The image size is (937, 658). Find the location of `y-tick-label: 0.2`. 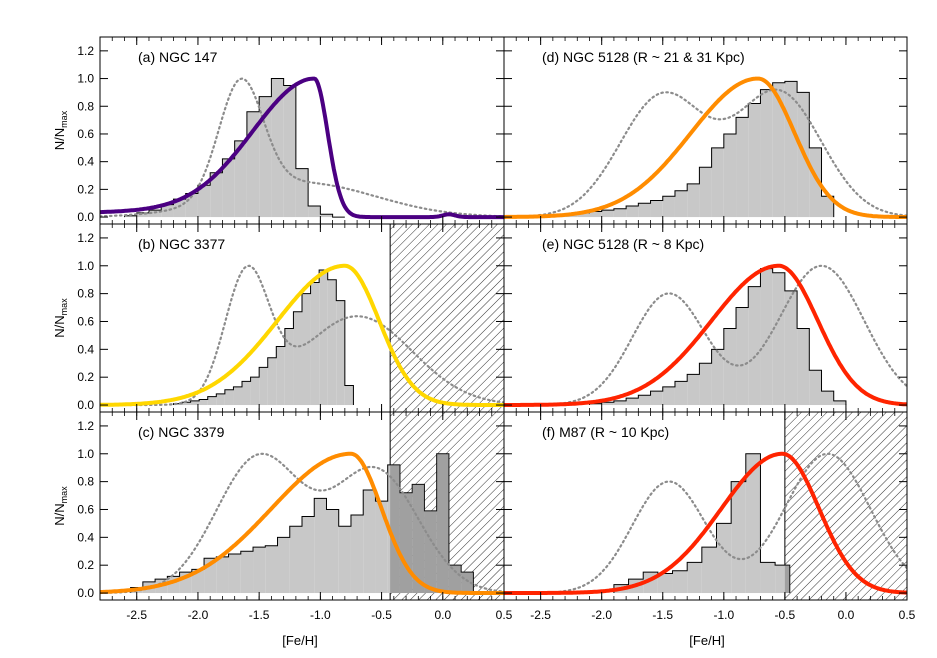

y-tick-label: 0.2 is located at coordinates (85, 189).